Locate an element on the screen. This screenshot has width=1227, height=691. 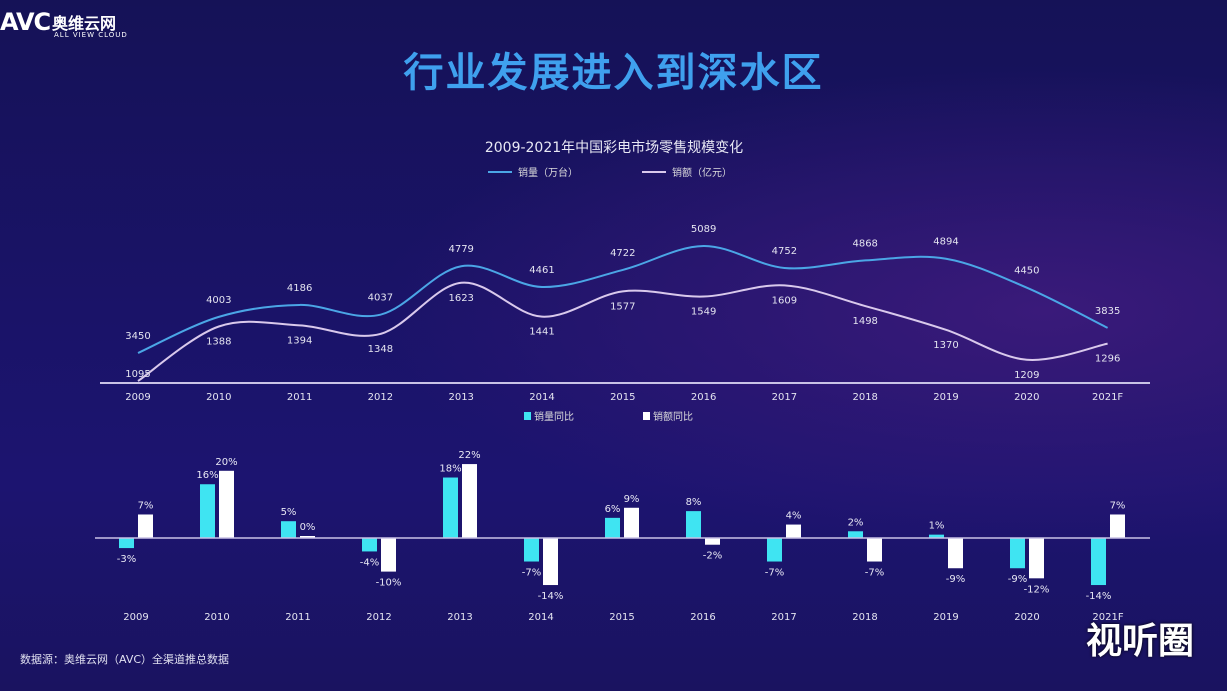
data-label-volume: 4450 is located at coordinates (1026, 271).